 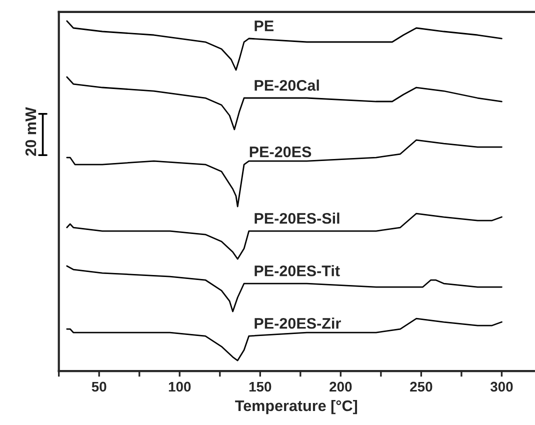 I want to click on series-label: PE-20ES-Zir, so click(x=297, y=323).